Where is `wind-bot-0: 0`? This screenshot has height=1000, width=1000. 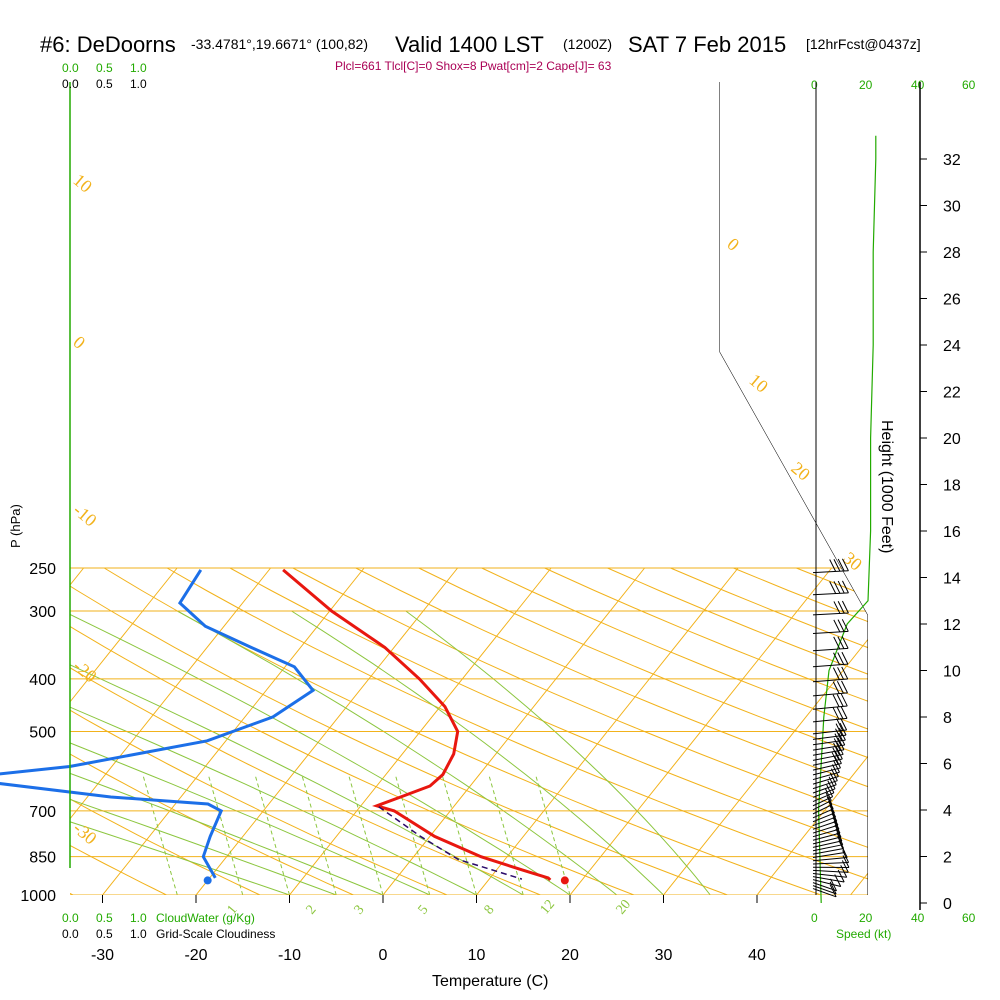
wind-bot-0: 0 is located at coordinates (814, 918).